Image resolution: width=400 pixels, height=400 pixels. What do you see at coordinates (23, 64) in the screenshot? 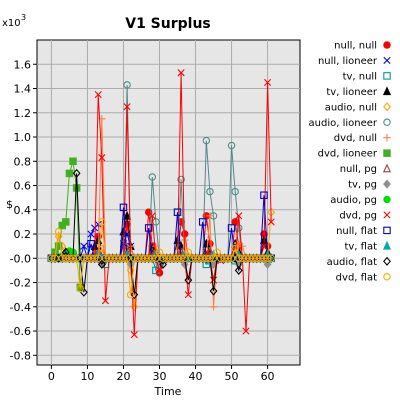
I see `y-tick-label: 1.6` at bounding box center [23, 64].